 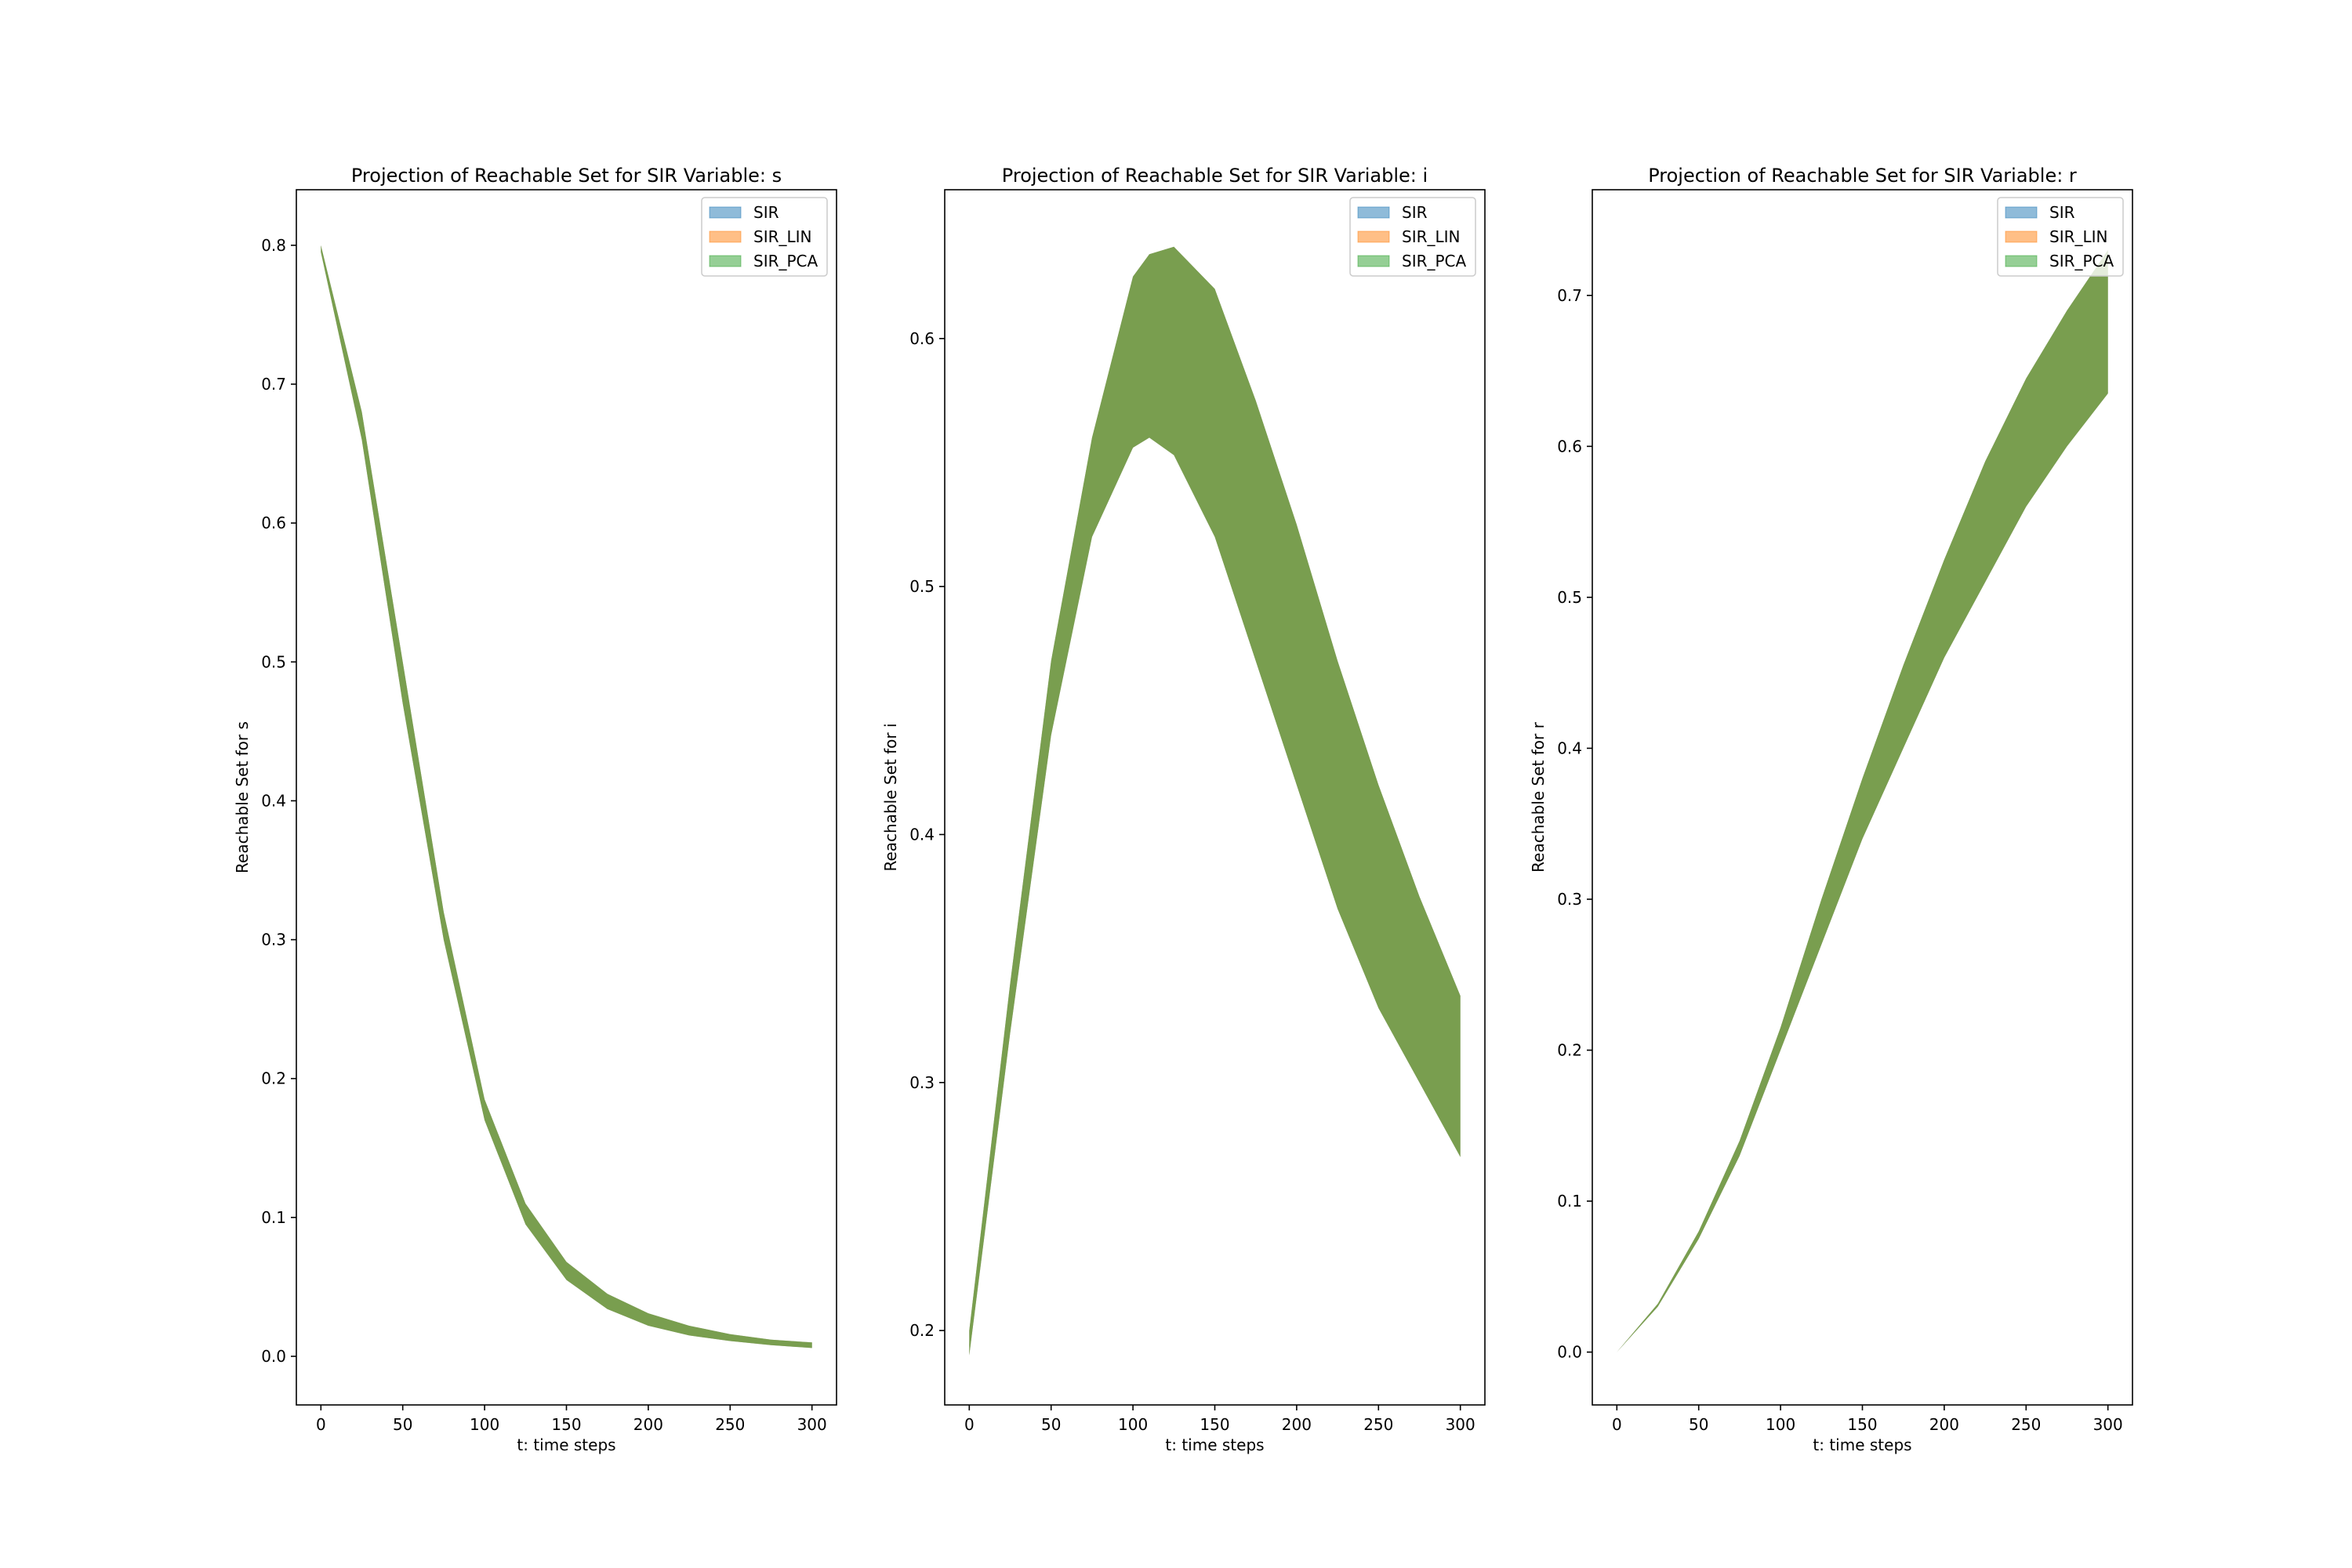 I want to click on x-axis-label-i: t: time steps, so click(x=1214, y=1445).